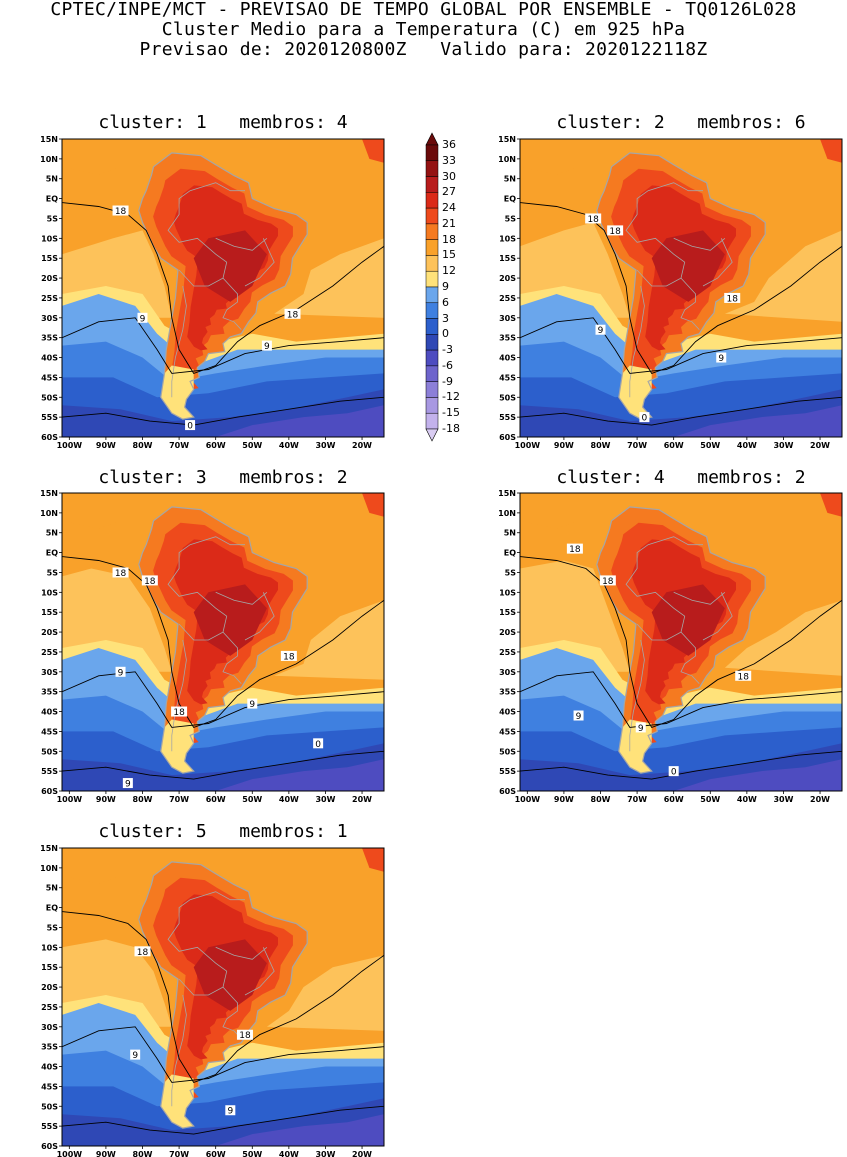 This screenshot has width=847, height=1157. I want to click on lat-label: 45S, so click(507, 731).